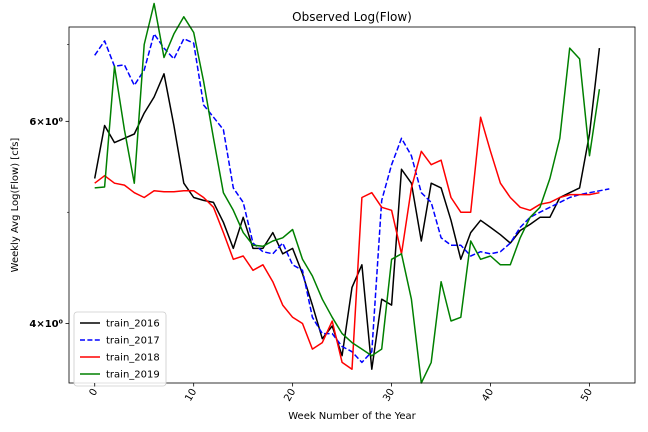  I want to click on legend-label-train_2019: train_2019, so click(133, 375).